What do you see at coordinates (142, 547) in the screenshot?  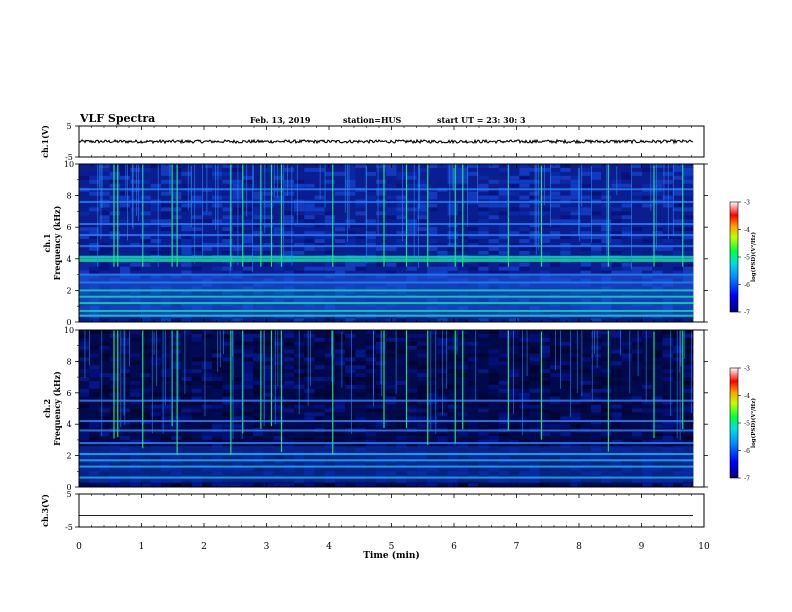 I see `x-tick-label: 1` at bounding box center [142, 547].